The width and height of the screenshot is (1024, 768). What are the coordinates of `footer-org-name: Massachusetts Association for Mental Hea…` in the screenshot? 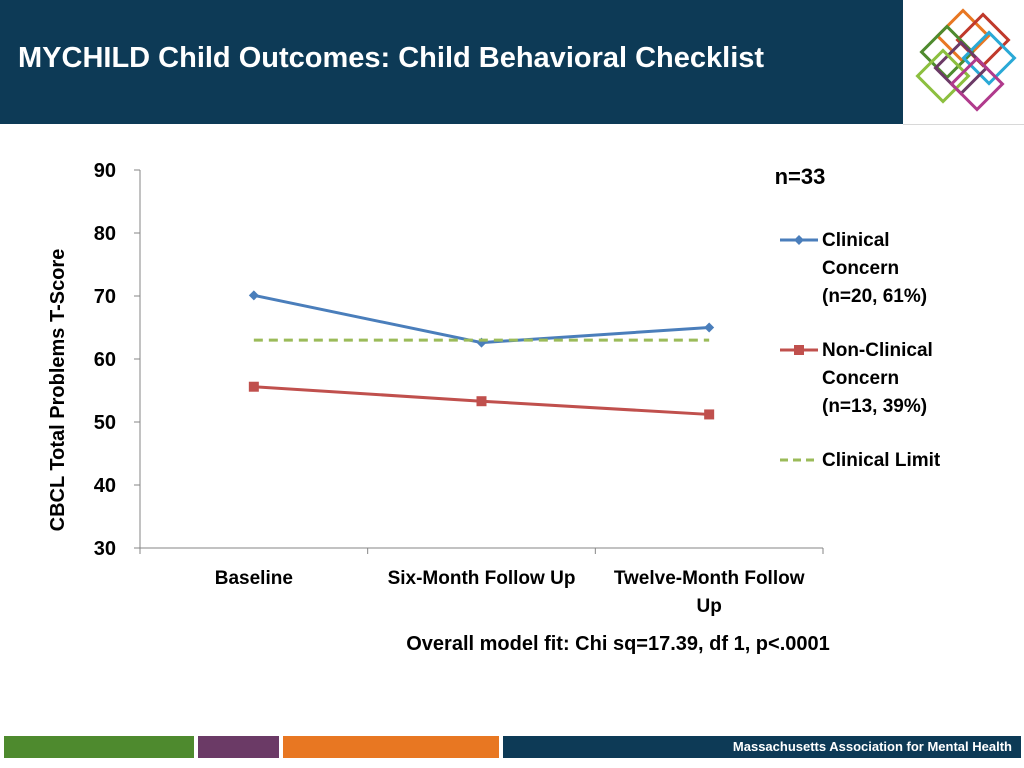 It's located at (872, 746).